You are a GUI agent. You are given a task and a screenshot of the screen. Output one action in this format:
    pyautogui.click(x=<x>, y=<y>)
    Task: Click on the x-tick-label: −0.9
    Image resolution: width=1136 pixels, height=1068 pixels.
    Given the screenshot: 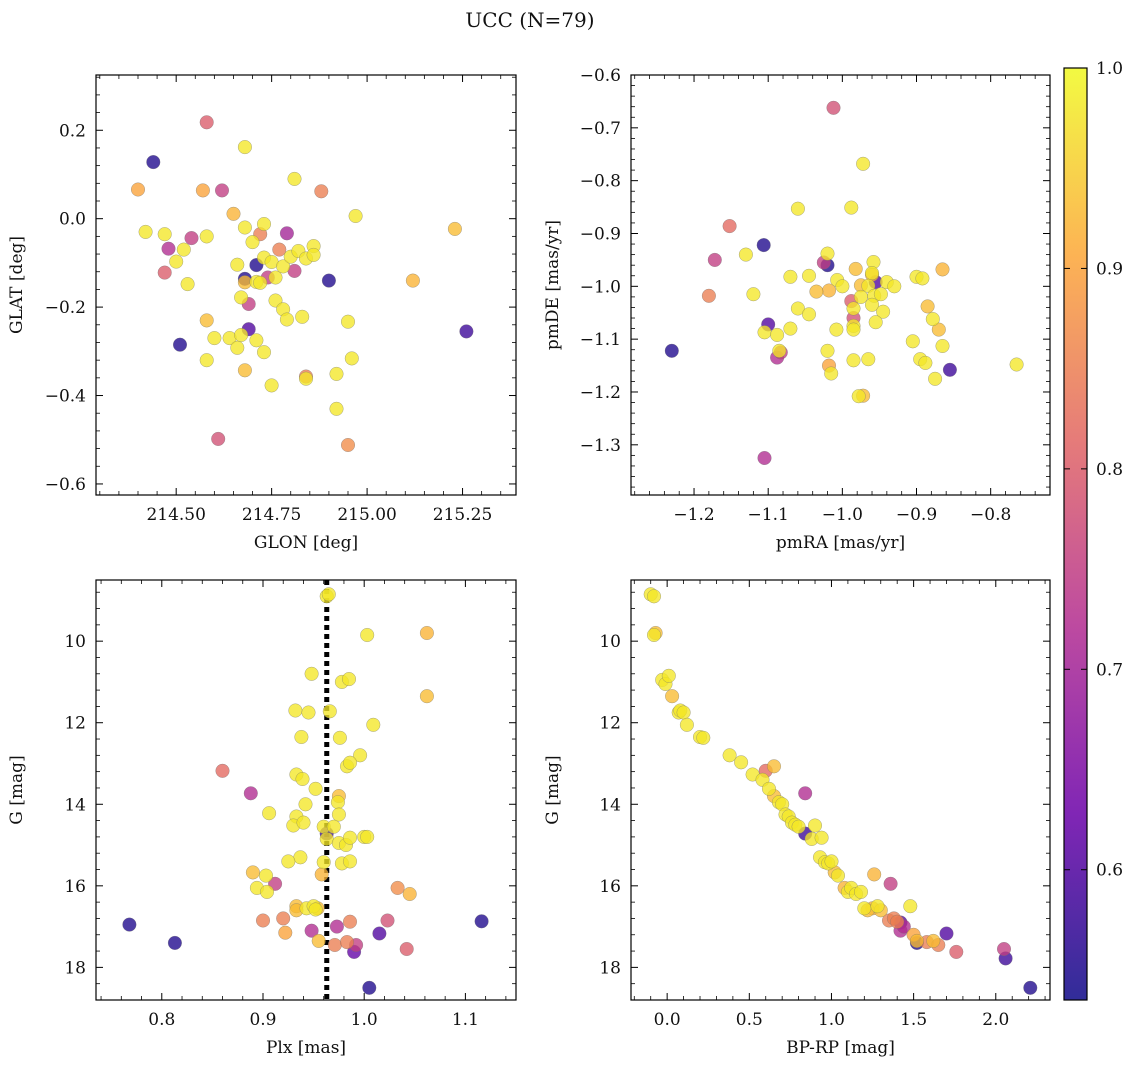 What is the action you would take?
    pyautogui.click(x=916, y=515)
    